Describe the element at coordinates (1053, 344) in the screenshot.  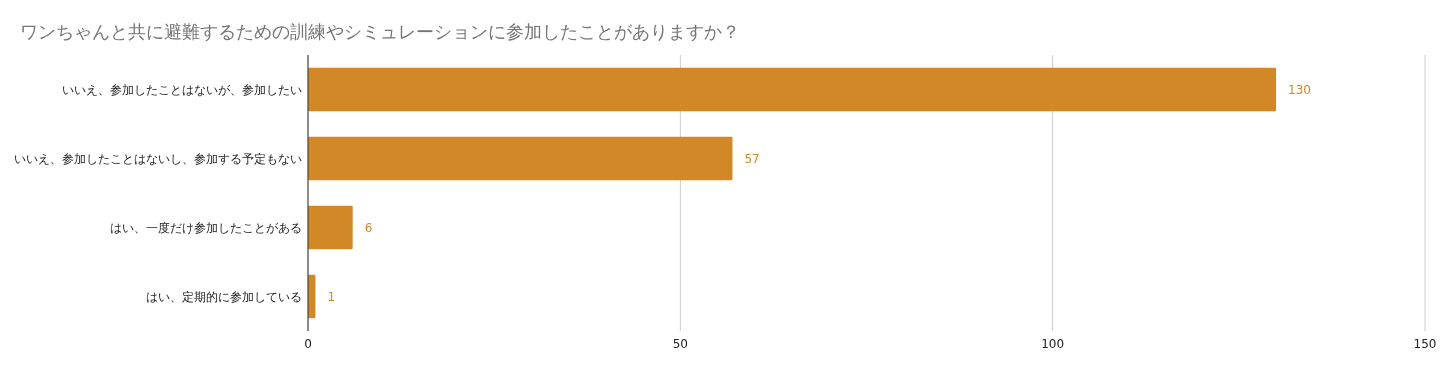
I see `x-tick-label: 100` at that location.